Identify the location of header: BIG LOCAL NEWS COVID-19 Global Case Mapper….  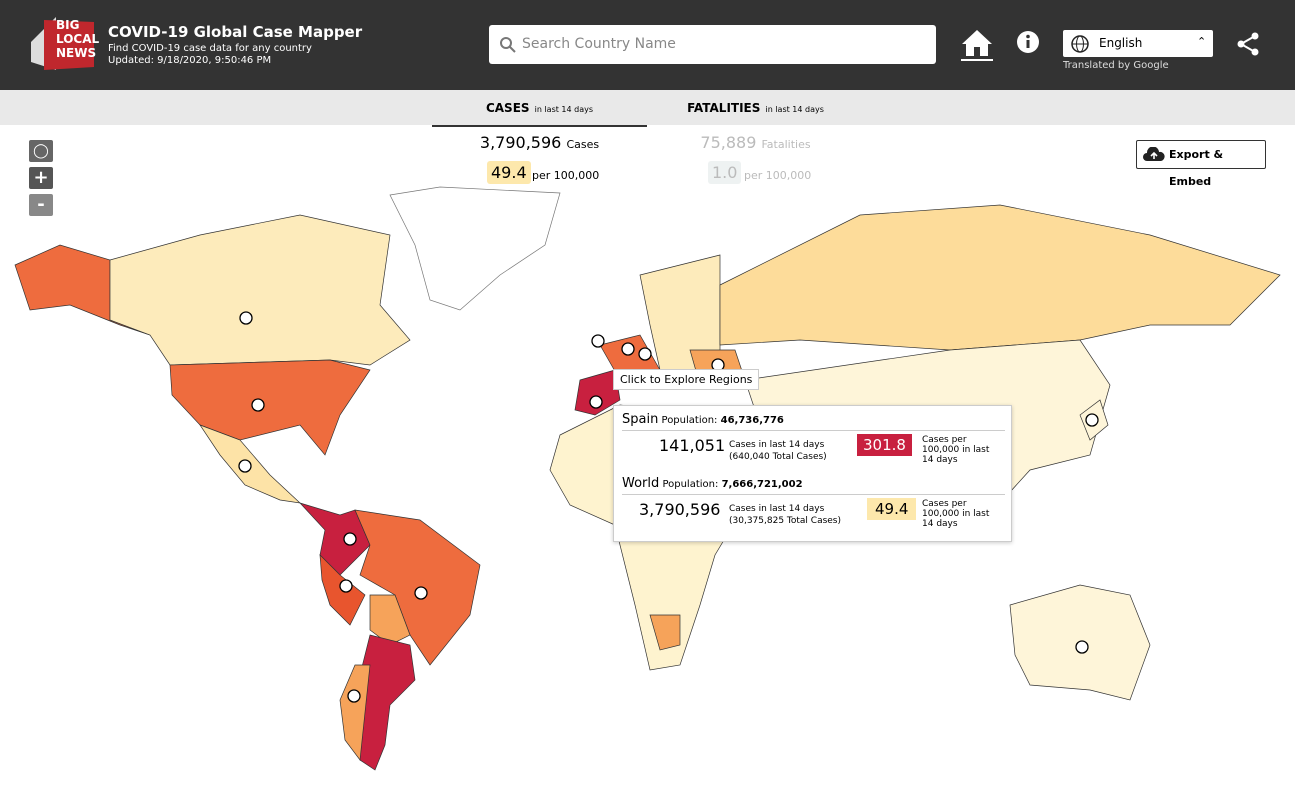
(647, 45).